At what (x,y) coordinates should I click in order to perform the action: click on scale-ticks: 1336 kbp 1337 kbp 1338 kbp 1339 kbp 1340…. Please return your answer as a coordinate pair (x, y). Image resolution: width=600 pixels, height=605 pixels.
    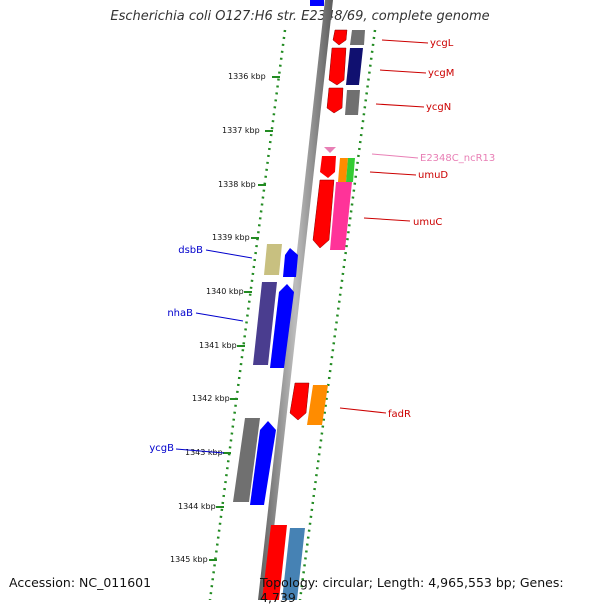
    Looking at the image, I should click on (225, 318).